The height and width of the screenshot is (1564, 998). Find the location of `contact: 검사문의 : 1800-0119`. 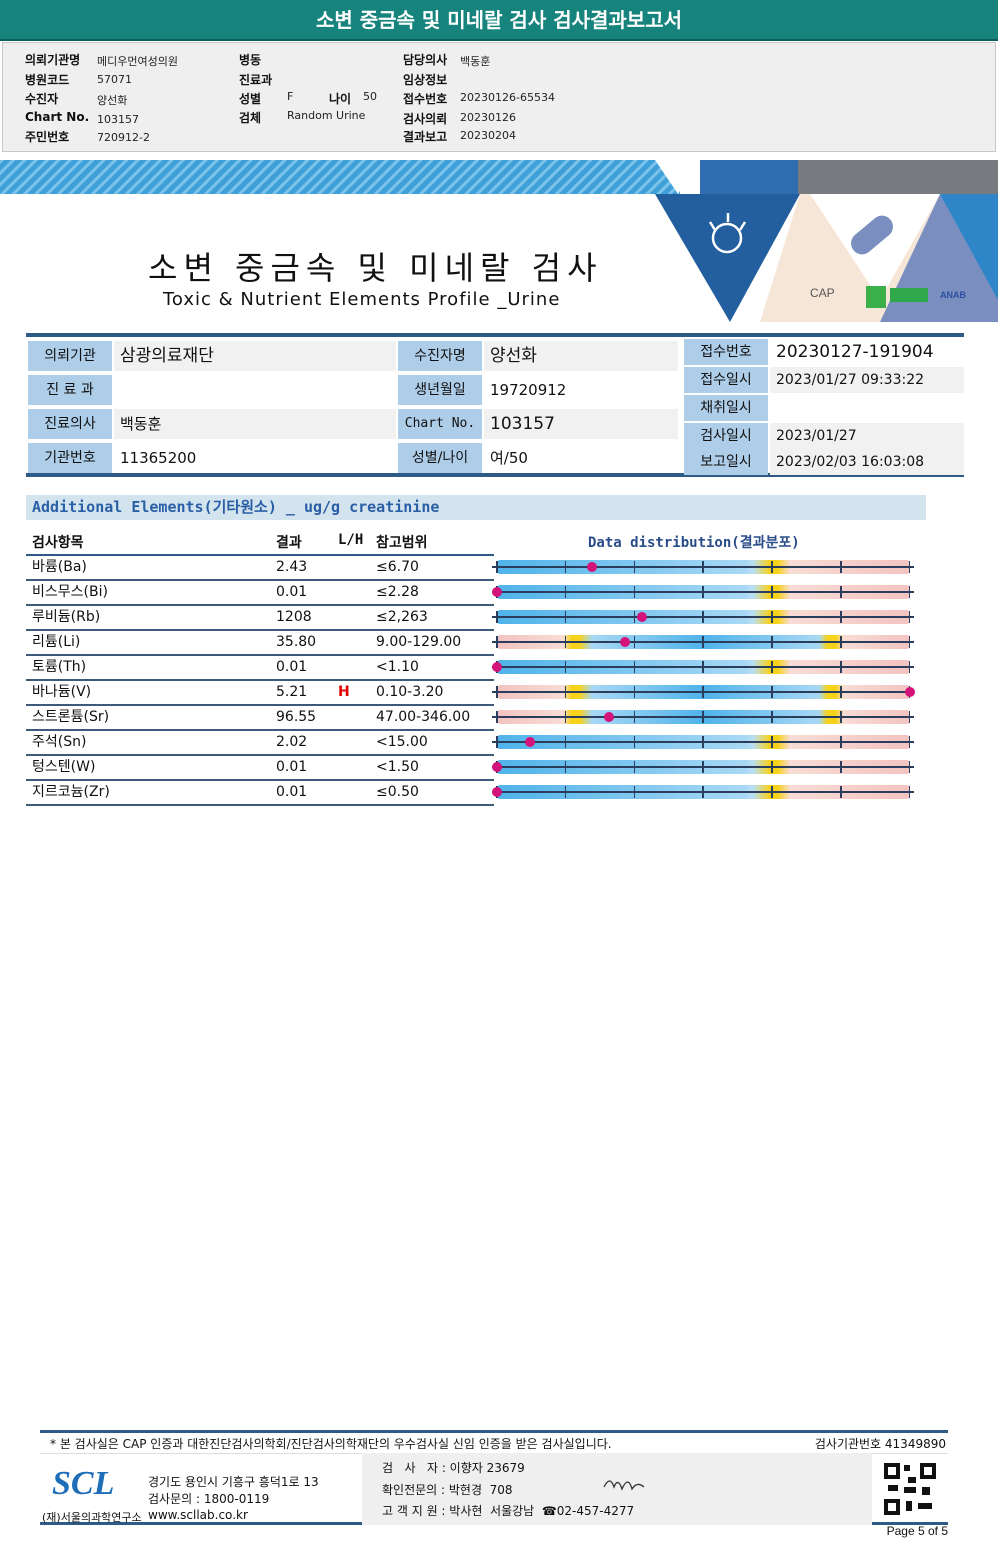

contact: 검사문의 : 1800-0119 is located at coordinates (209, 1499).